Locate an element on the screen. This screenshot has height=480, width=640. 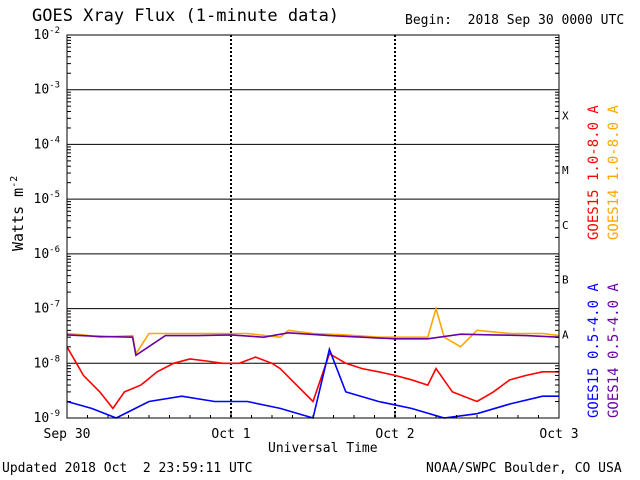
flare-class-label: C is located at coordinates (565, 225).